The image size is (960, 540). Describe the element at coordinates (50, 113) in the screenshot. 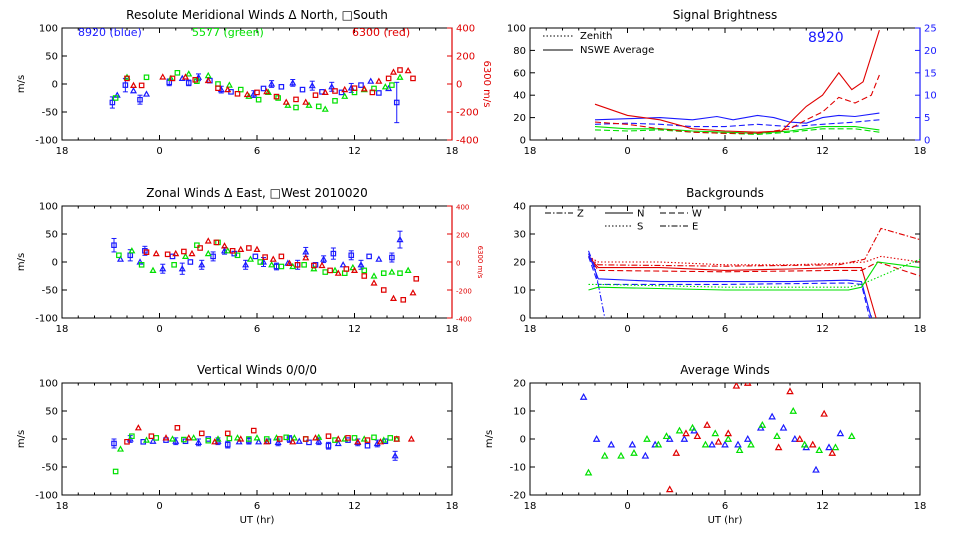

I see `y-tick-label: -50` at that location.